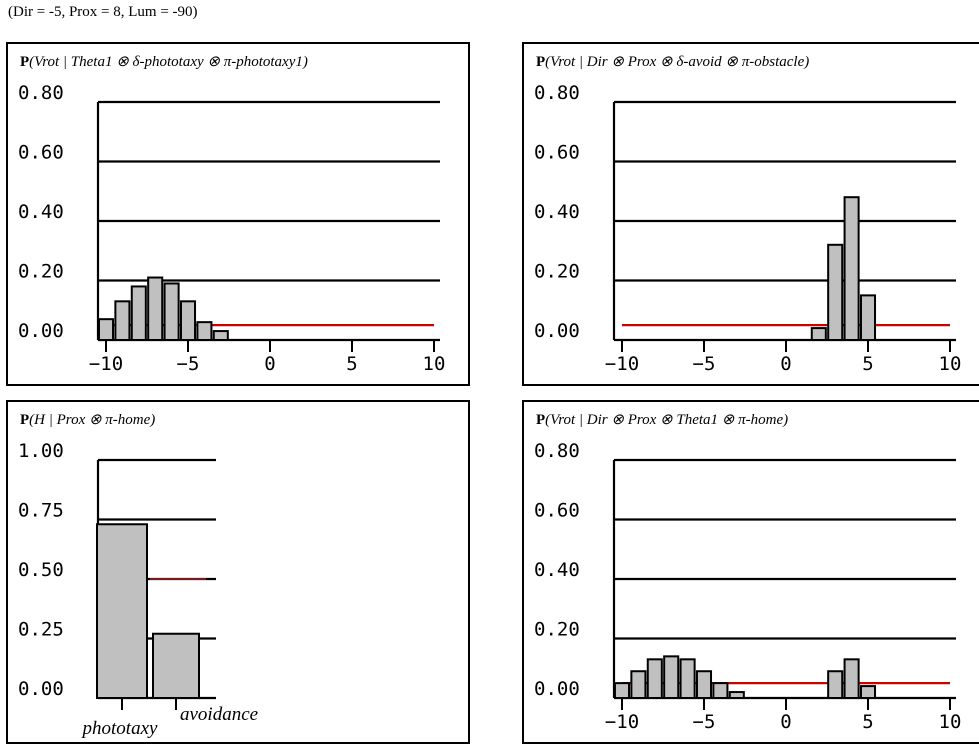  I want to click on chart-svg: 0.00 0.25 0.50 0.75 1.00 phototaxy avoidance, so click(138, 589).